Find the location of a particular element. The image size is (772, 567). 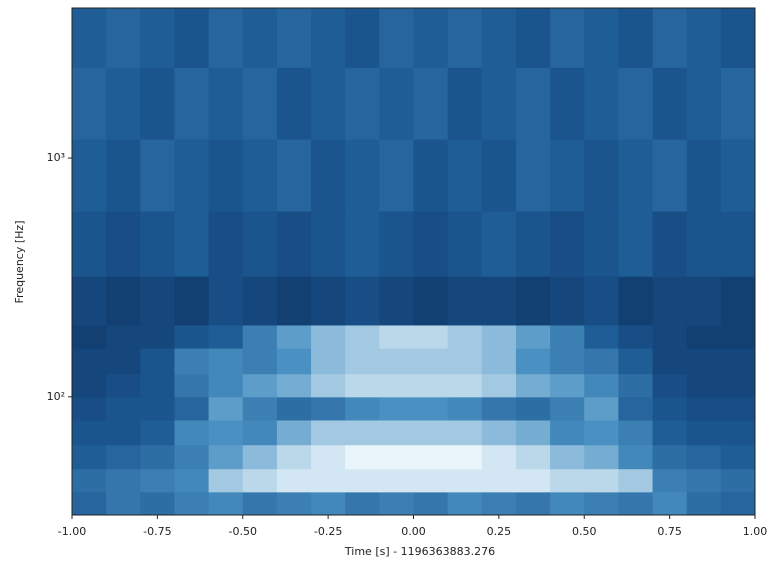

y-tick-label: 10² is located at coordinates (56, 396).